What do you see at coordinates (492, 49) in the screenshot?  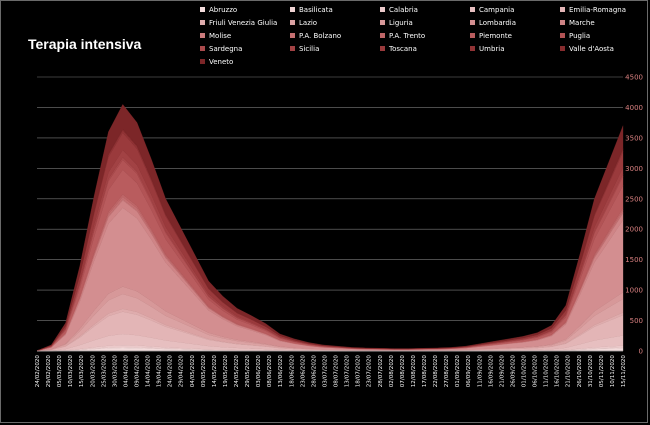 I see `legend-label: Umbria` at bounding box center [492, 49].